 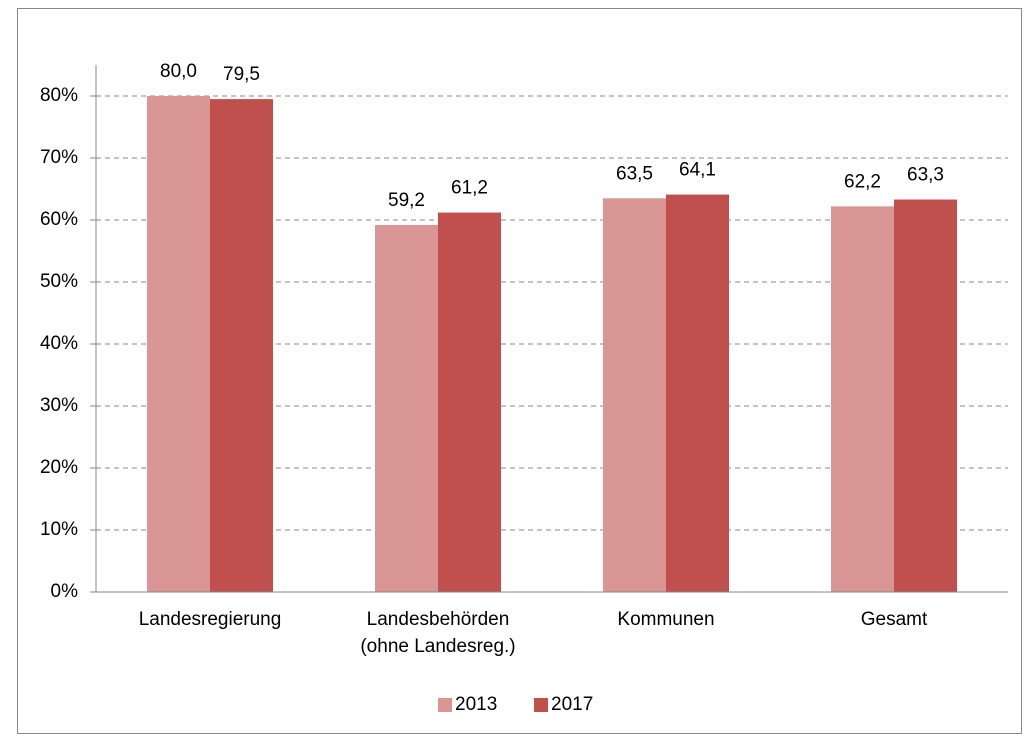 I want to click on value-label: 79,5, so click(x=241, y=74).